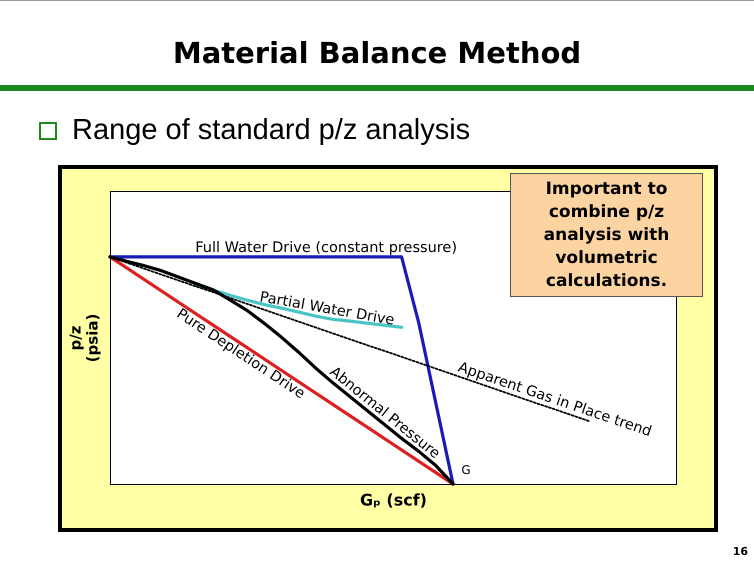 Image resolution: width=754 pixels, height=561 pixels. What do you see at coordinates (466, 470) in the screenshot?
I see `annotation: G` at bounding box center [466, 470].